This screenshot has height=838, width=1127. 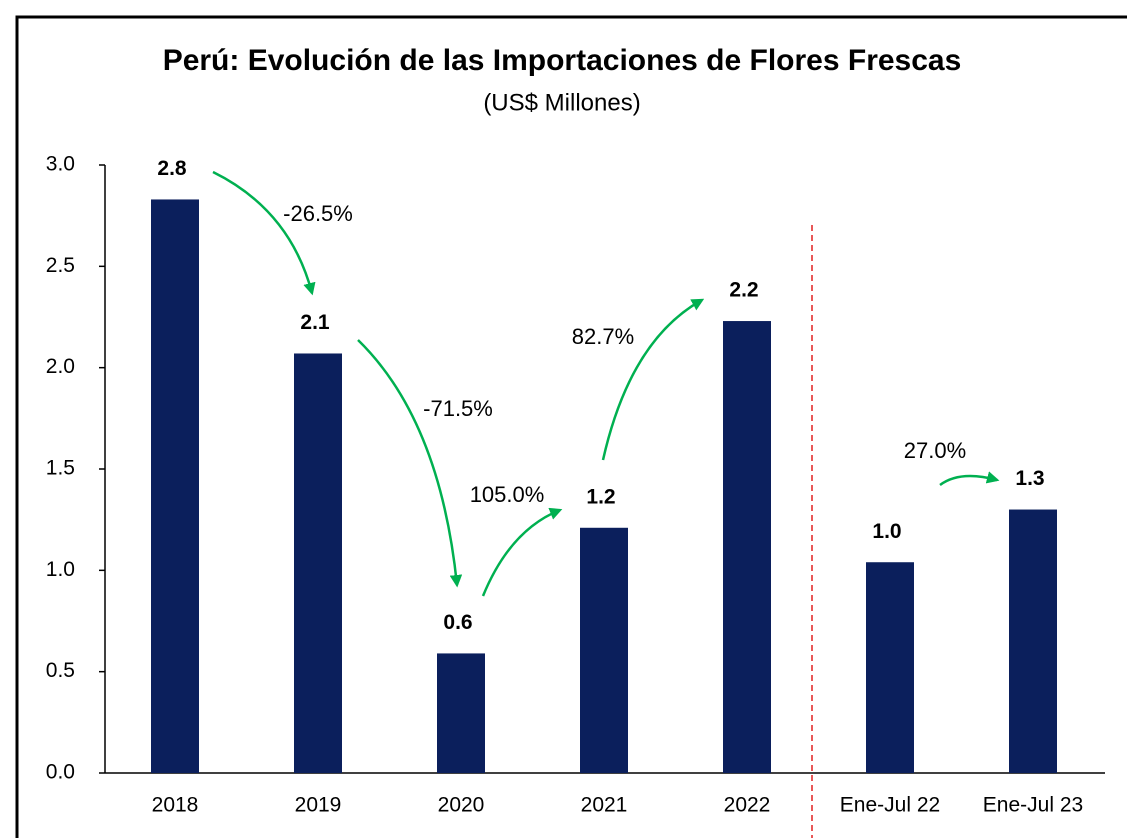 What do you see at coordinates (604, 805) in the screenshot?
I see `x-tick-label: 2021` at bounding box center [604, 805].